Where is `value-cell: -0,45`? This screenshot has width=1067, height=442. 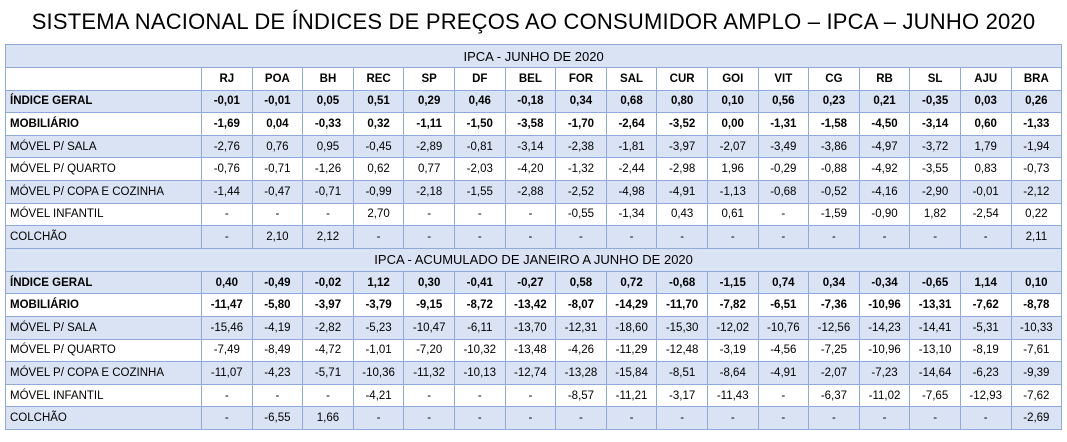 value-cell: -0,45 is located at coordinates (378, 146).